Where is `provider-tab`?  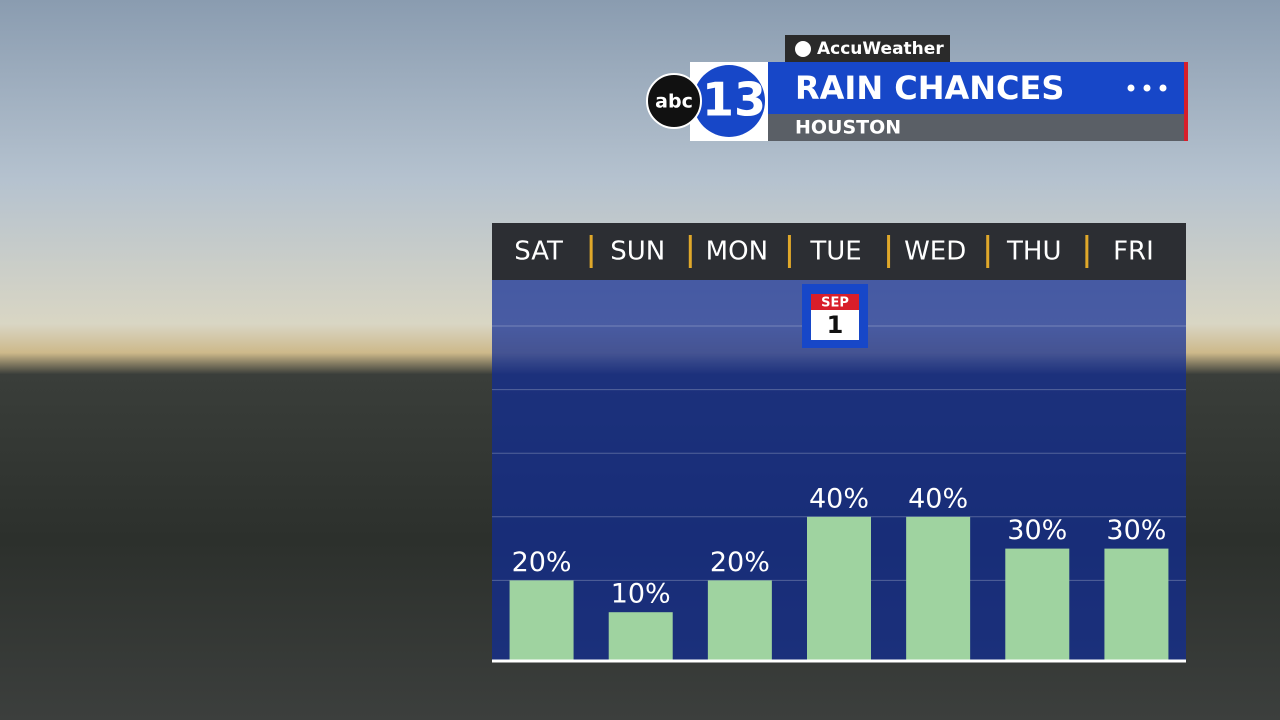 provider-tab is located at coordinates (867, 49).